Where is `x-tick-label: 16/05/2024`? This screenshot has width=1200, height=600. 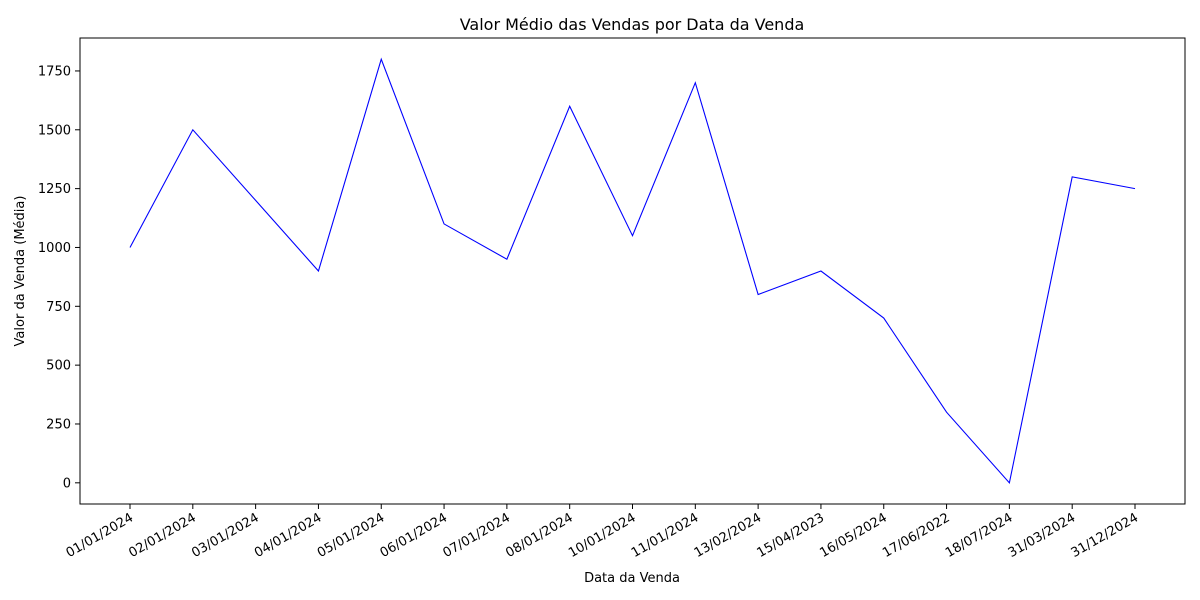
x-tick-label: 16/05/2024 is located at coordinates (853, 535).